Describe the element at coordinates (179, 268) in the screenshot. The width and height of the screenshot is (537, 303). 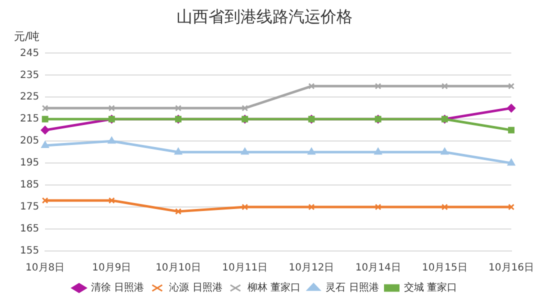
I see `x-tick-label: 10月10日` at that location.